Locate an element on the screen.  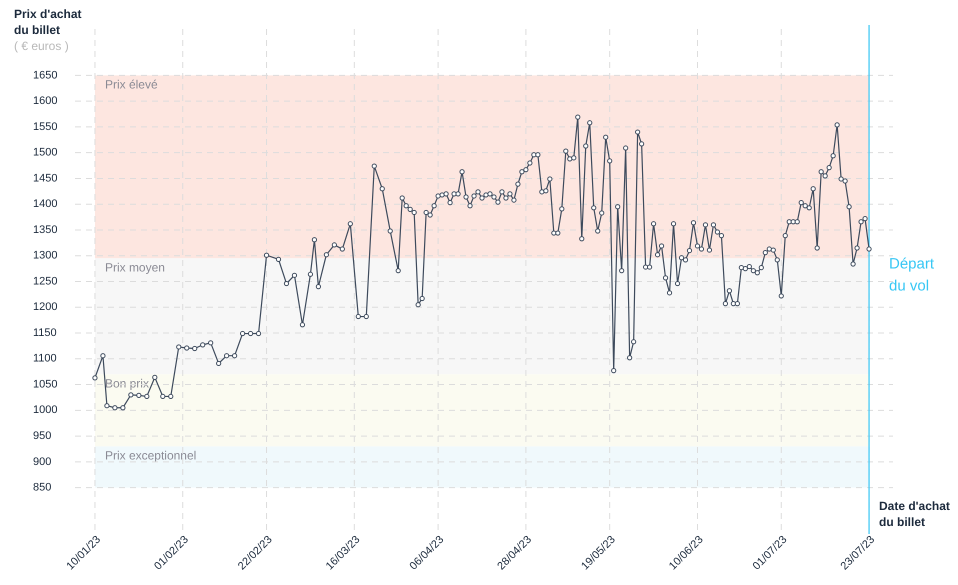
band-label: Prix élevé is located at coordinates (131, 84).